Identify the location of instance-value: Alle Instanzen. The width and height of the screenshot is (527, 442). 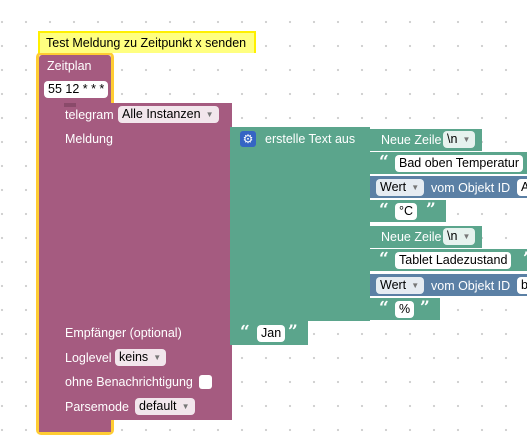
(161, 114).